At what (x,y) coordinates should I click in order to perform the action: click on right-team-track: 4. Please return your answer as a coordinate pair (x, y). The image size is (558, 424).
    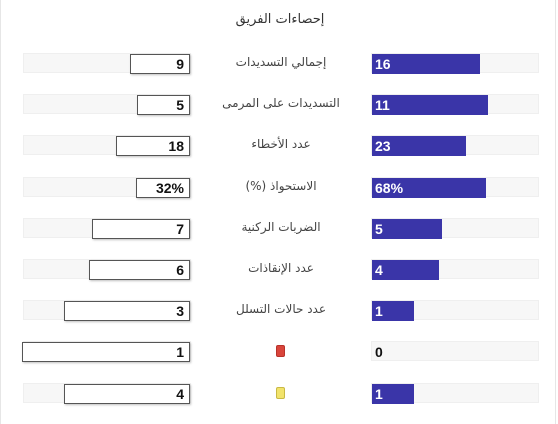
    Looking at the image, I should click on (455, 269).